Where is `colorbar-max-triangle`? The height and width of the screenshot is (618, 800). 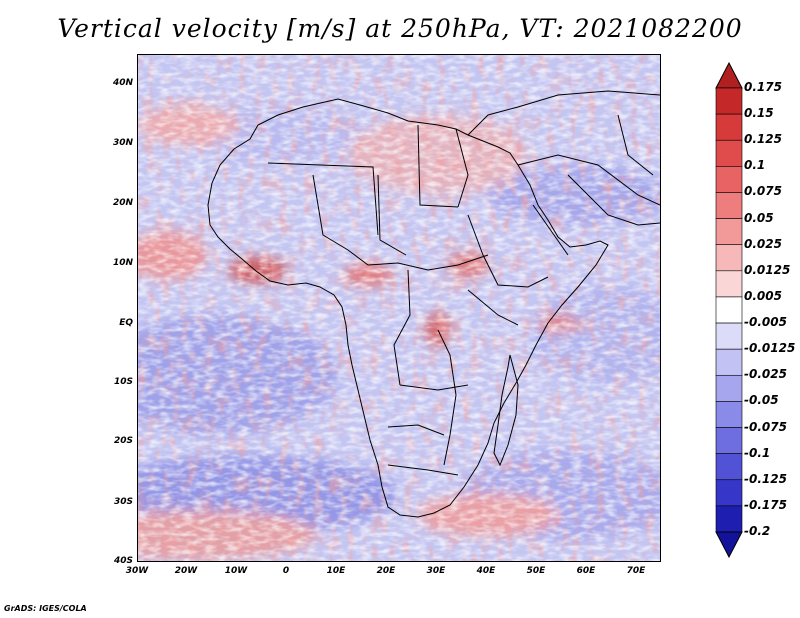 colorbar-max-triangle is located at coordinates (729, 75).